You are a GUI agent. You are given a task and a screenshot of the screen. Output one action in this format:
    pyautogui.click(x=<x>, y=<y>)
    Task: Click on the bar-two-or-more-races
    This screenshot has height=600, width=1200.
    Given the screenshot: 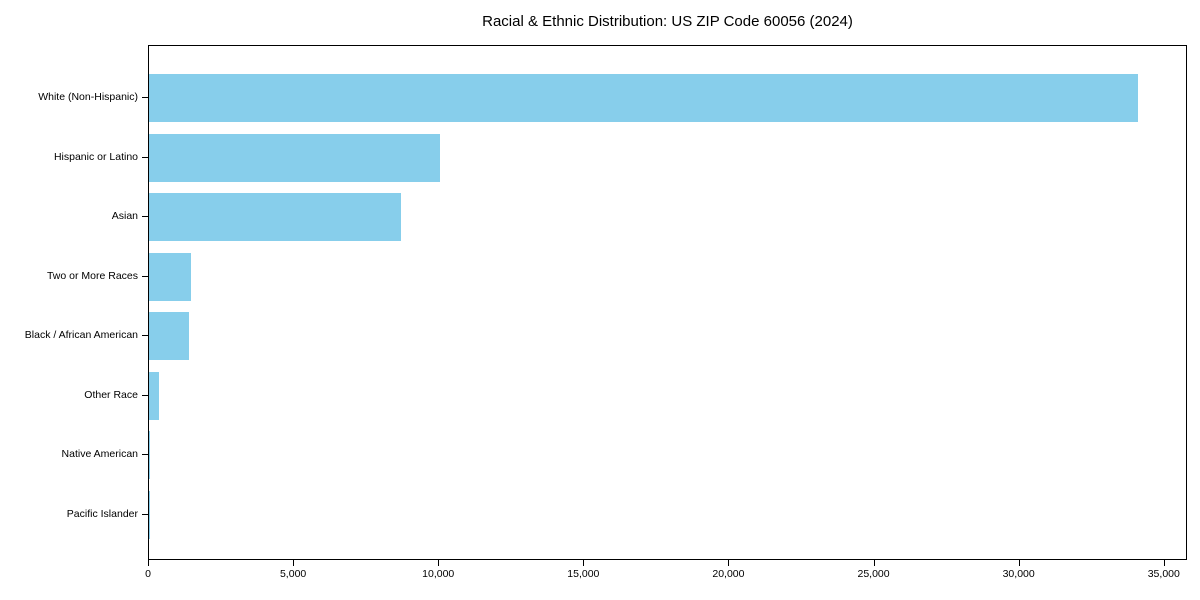 What is the action you would take?
    pyautogui.click(x=170, y=276)
    